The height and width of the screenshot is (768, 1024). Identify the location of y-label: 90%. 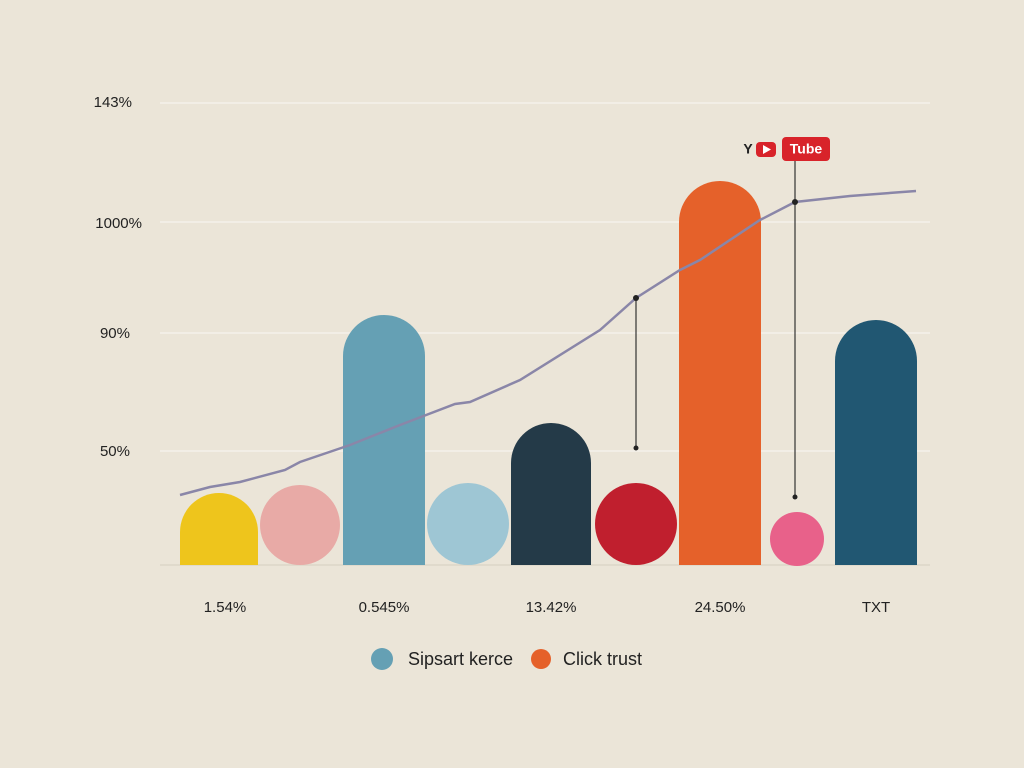
(115, 333).